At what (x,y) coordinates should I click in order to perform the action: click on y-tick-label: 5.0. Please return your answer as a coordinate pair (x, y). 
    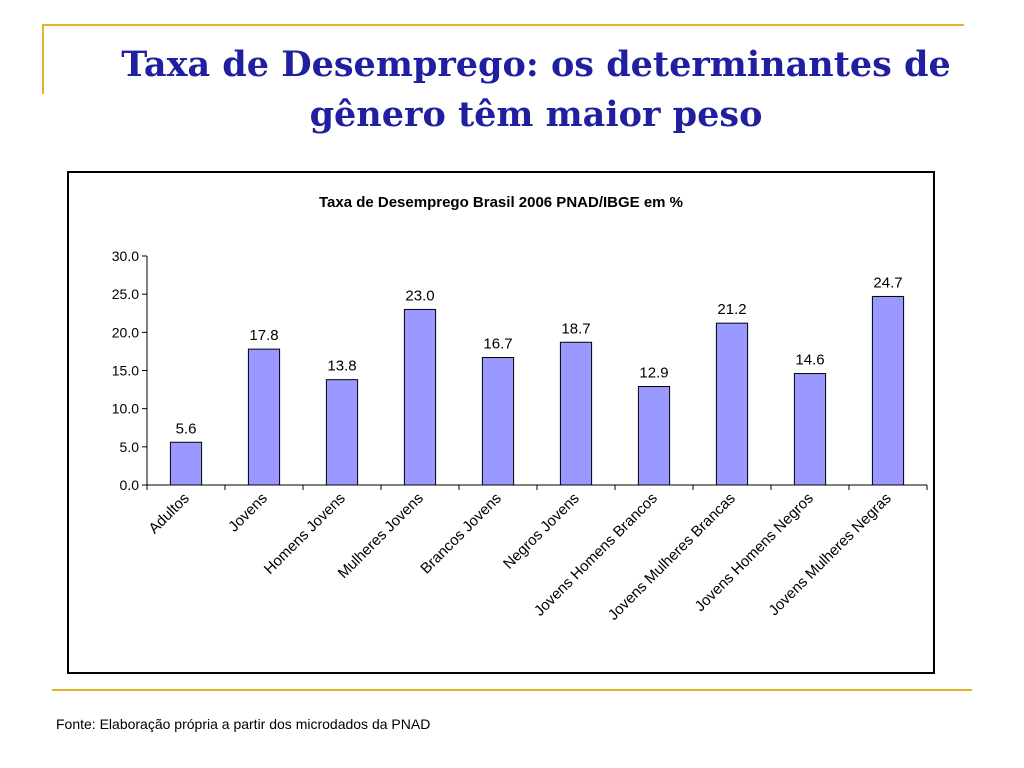
    Looking at the image, I should click on (130, 447).